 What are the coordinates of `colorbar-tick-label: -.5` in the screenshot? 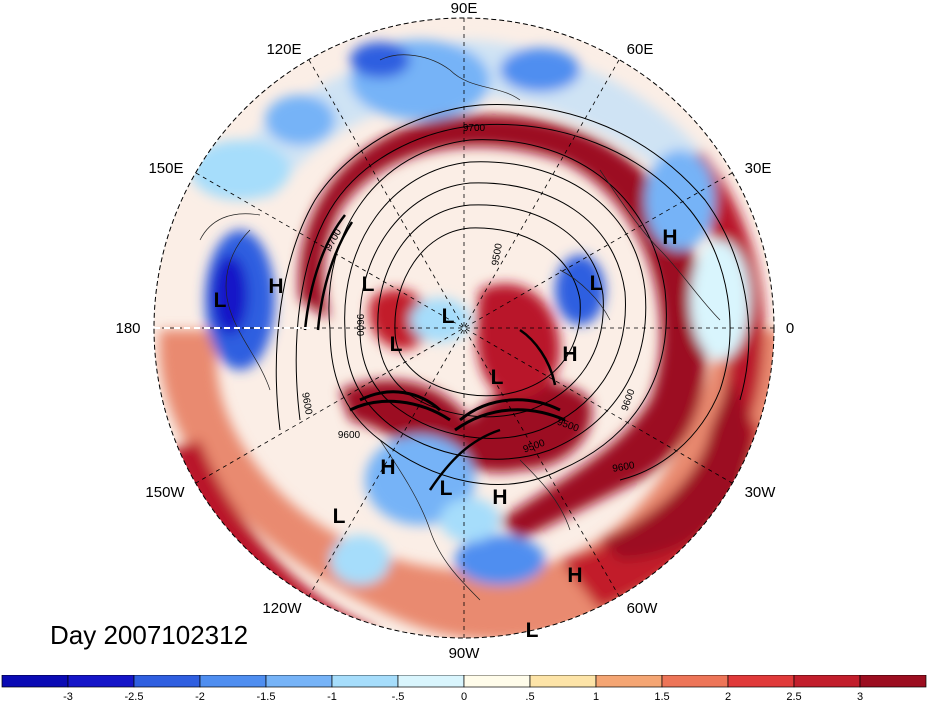 It's located at (398, 696).